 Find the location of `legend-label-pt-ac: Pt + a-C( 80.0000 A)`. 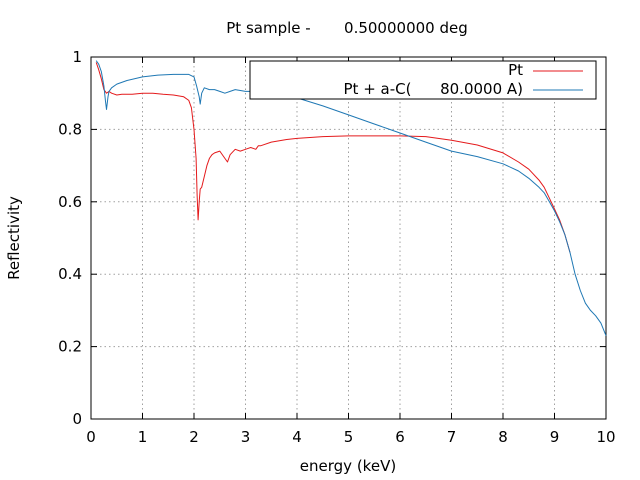

legend-label-pt-ac: Pt + a-C( 80.0000 A) is located at coordinates (433, 89).